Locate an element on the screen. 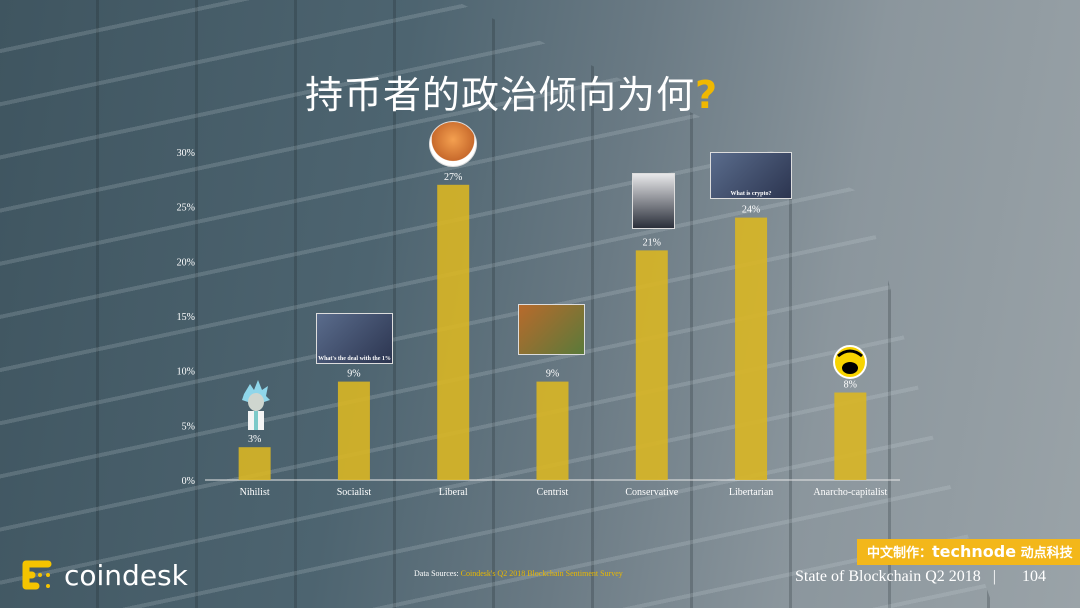 This screenshot has height=608, width=1080. report-name: State of Blockchain Q2 2018 is located at coordinates (888, 576).